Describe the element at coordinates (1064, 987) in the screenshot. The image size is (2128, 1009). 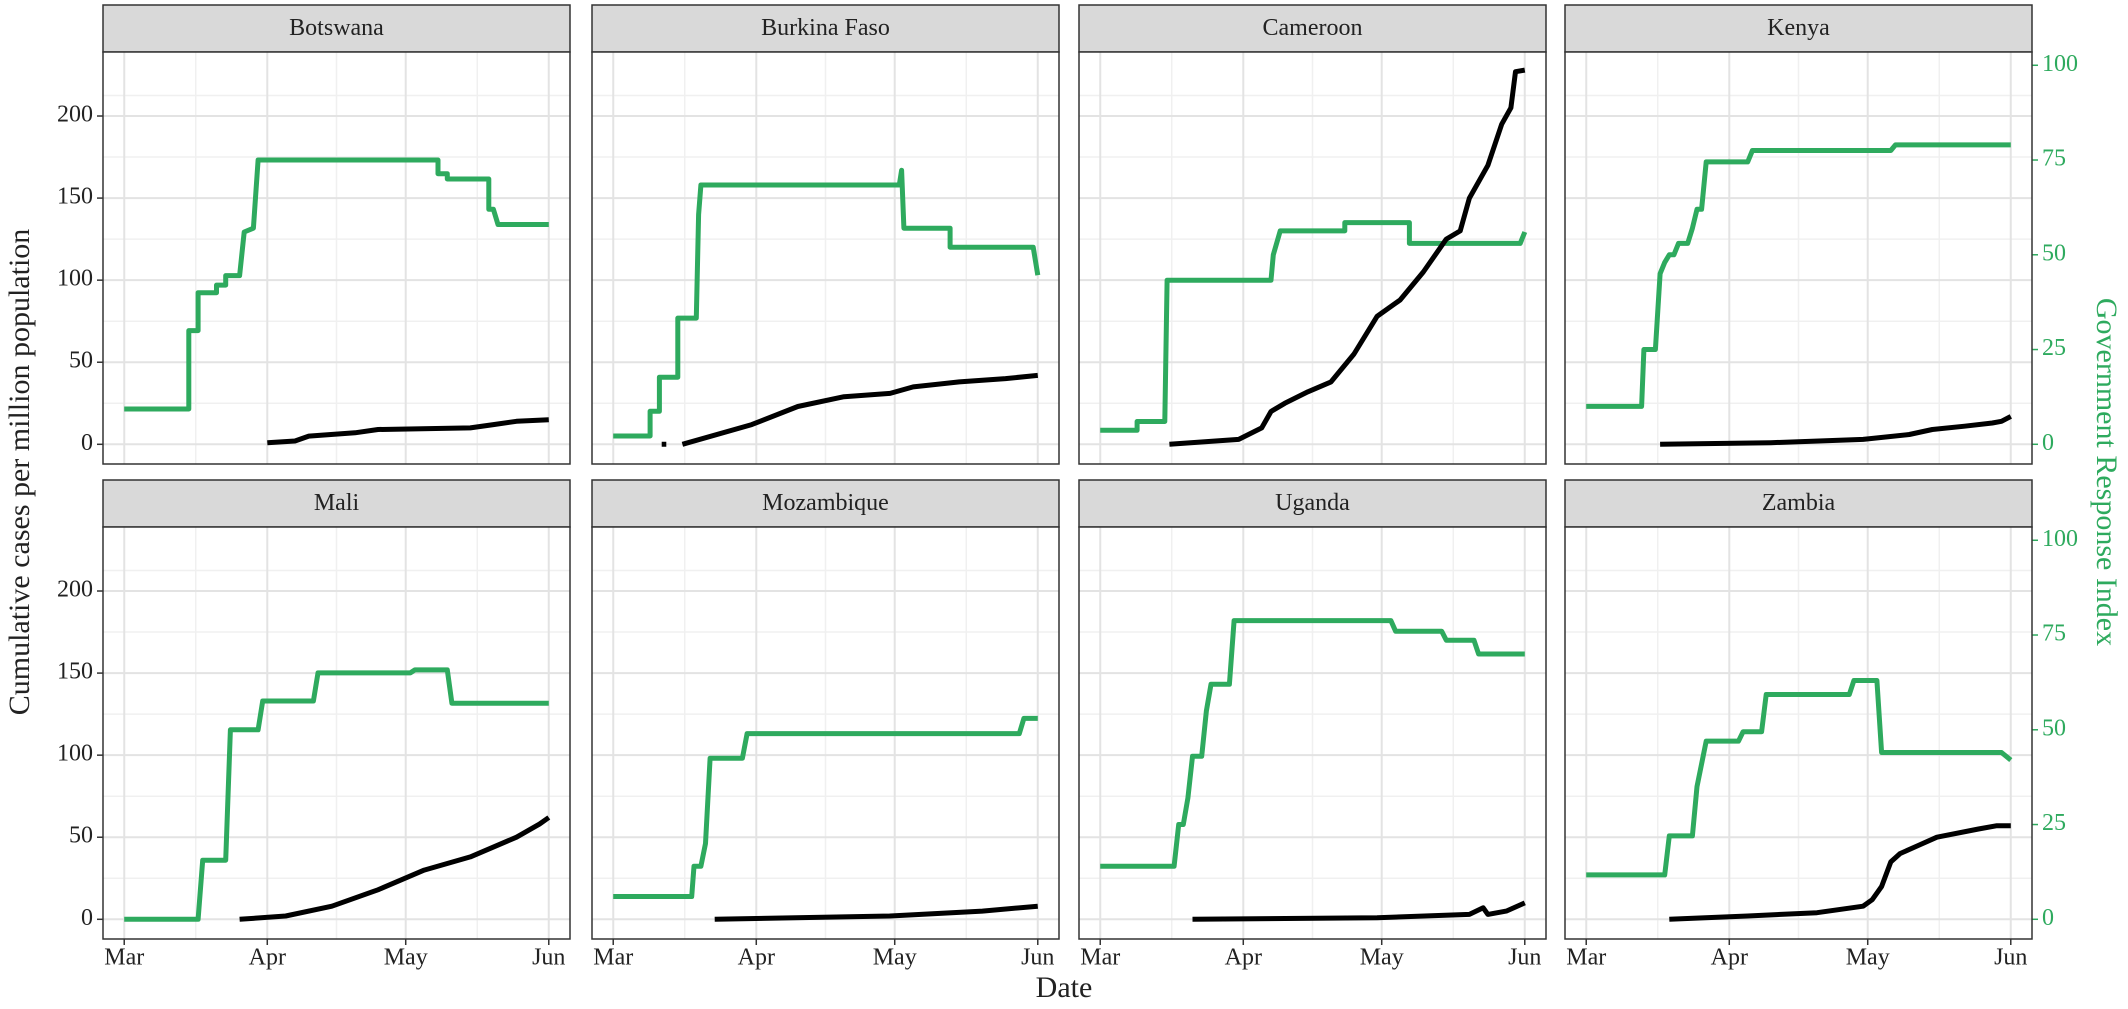
I see `x-axis-title: Date` at that location.